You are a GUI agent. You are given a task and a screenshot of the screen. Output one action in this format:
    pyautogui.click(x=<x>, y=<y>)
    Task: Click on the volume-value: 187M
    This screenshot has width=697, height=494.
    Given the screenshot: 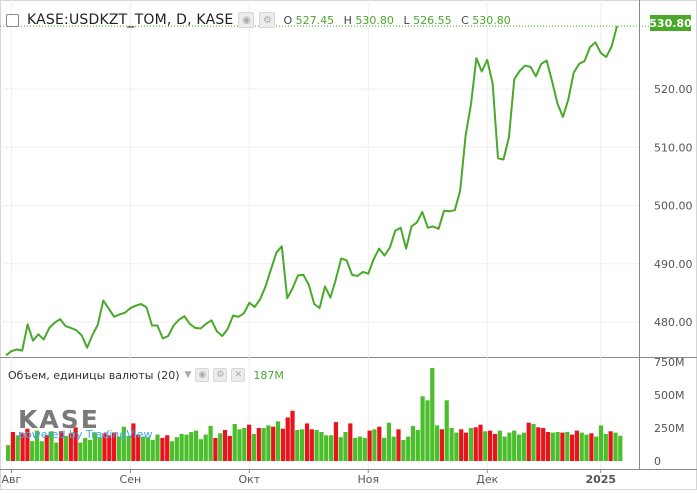 What is the action you would take?
    pyautogui.click(x=268, y=375)
    